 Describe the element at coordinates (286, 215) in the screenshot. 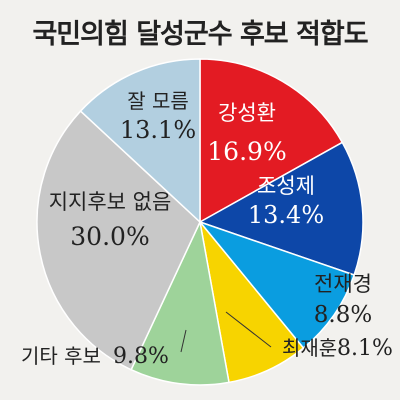

I see `slice-value-label: 13.4%` at that location.